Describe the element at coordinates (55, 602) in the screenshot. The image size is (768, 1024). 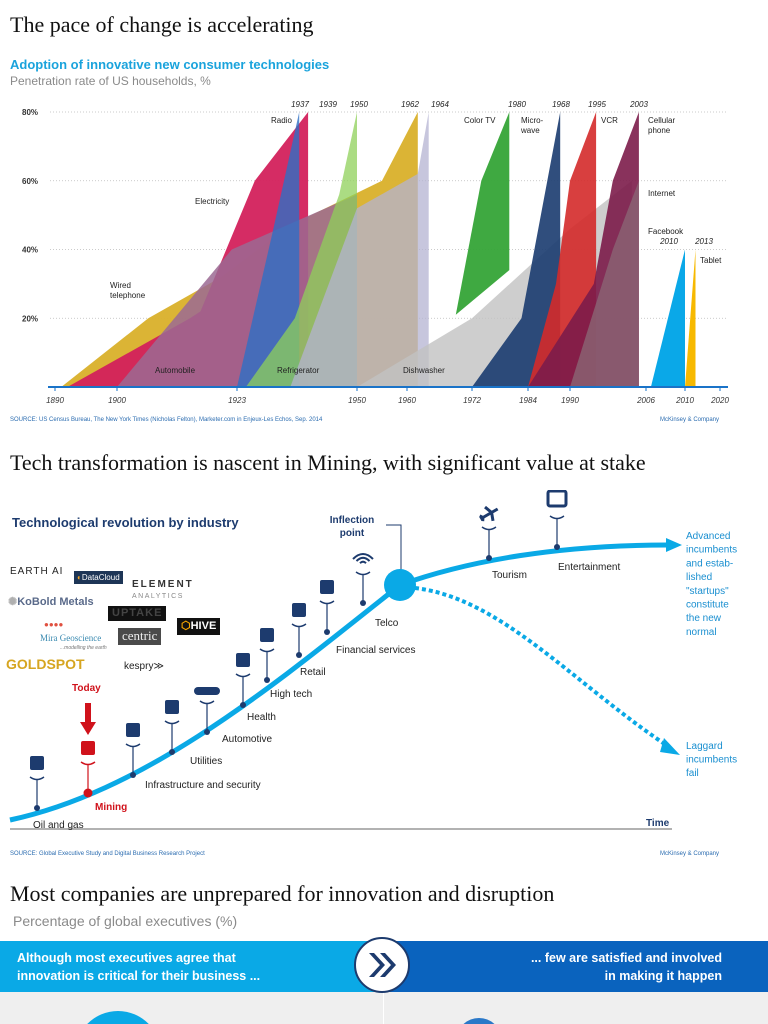
I see `logo-text: KoBold Metals` at that location.